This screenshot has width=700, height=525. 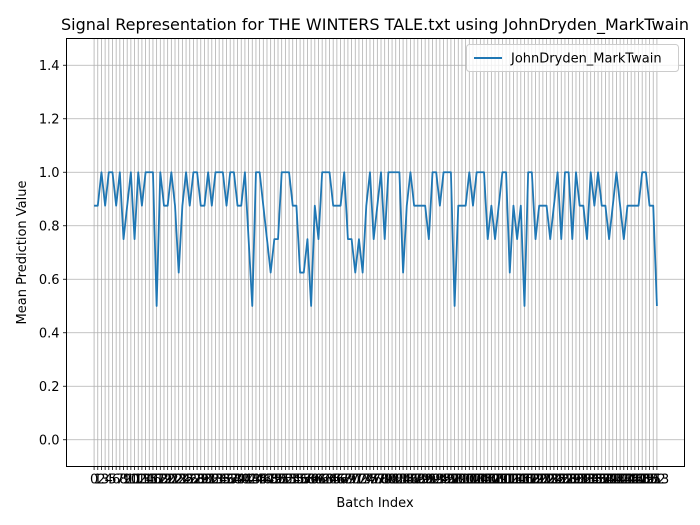 I want to click on x-tick-label: 65, so click(x=333, y=480).